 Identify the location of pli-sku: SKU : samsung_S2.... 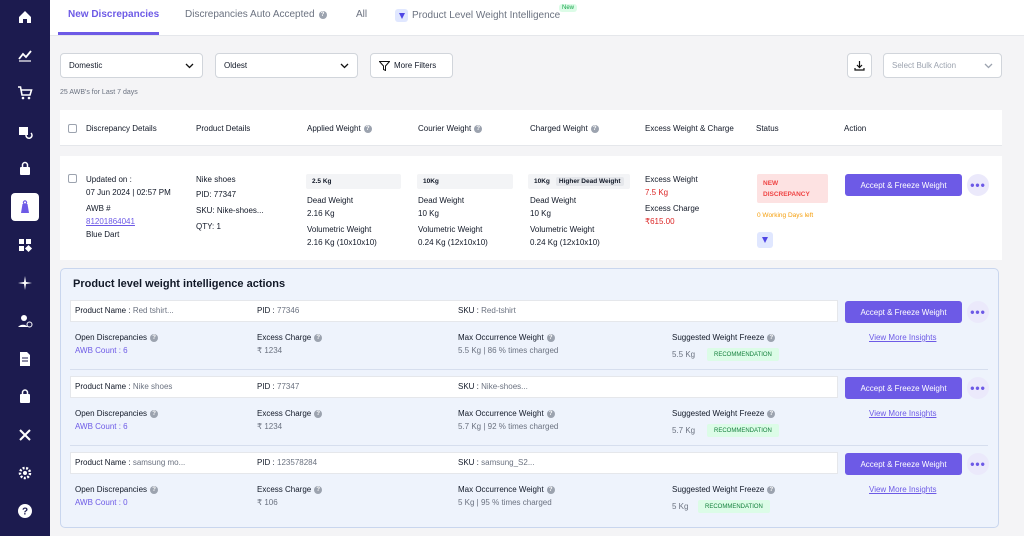
(496, 462).